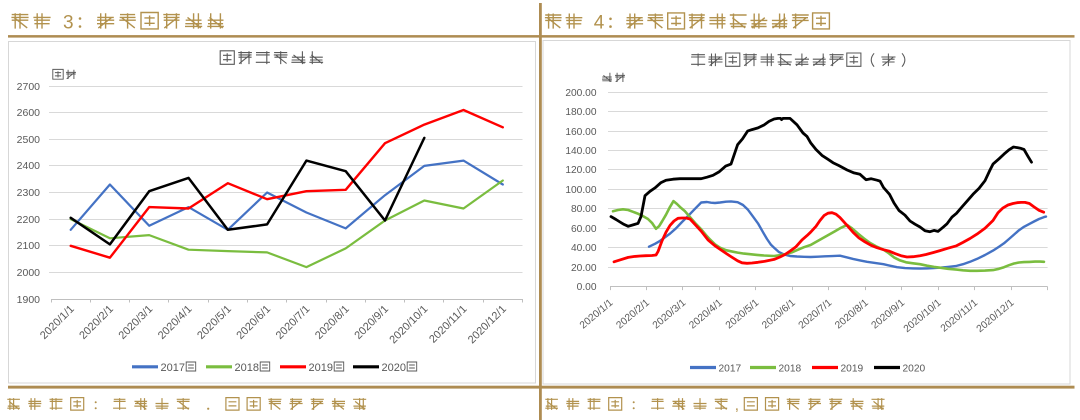 The height and width of the screenshot is (420, 1080). What do you see at coordinates (29, 300) in the screenshot?
I see `svg-text: 1900` at bounding box center [29, 300].